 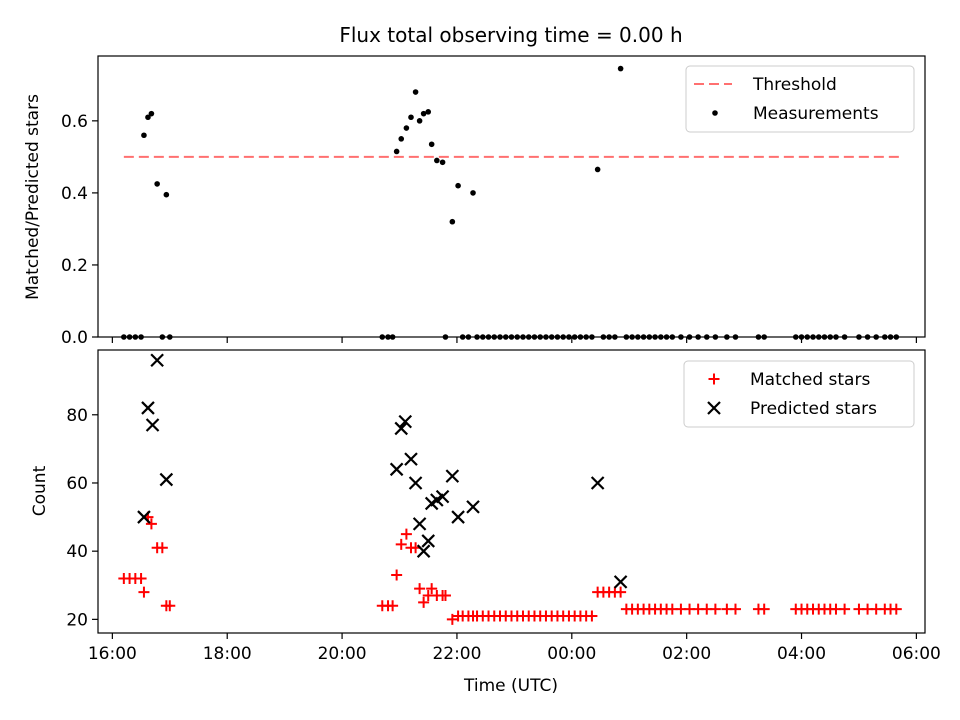 I want to click on bottom-y-axis: 20 40 60 80, so click(x=82, y=518).